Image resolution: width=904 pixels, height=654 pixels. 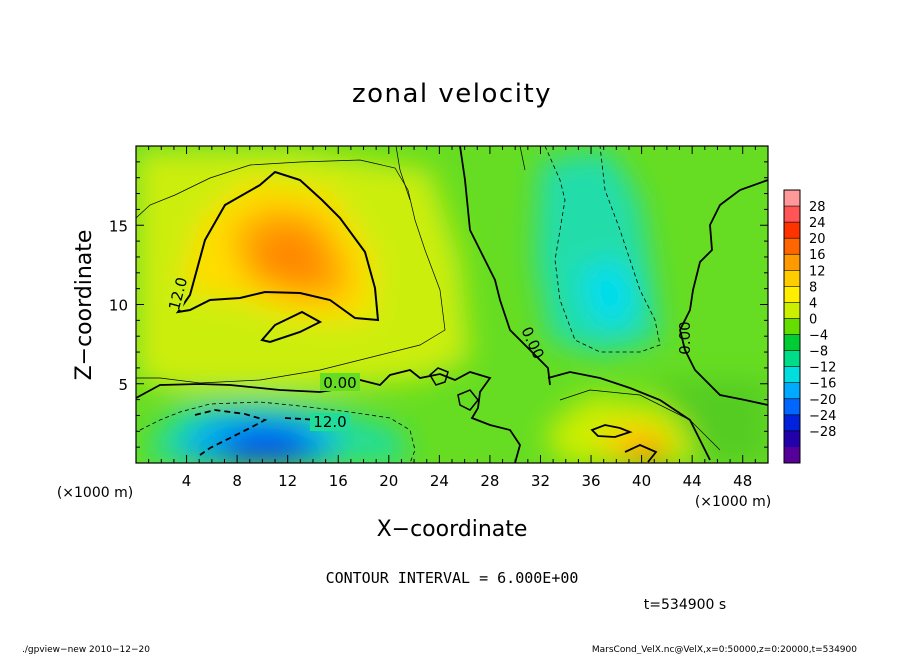 I want to click on colorbar-label: −24, so click(x=822, y=416).